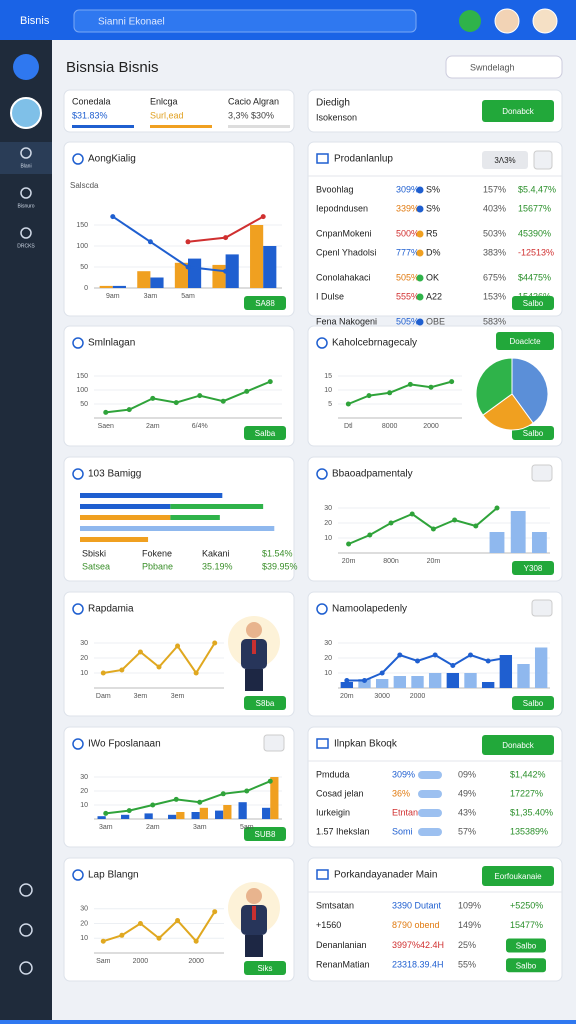  Describe the element at coordinates (435, 787) in the screenshot. I see `card` at that location.